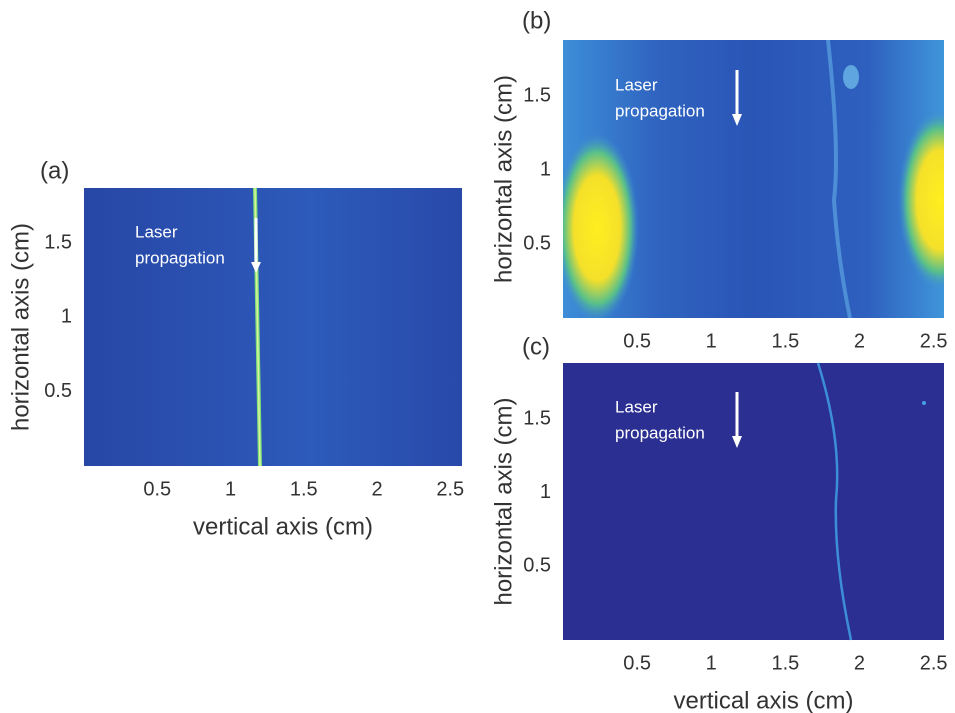 The image size is (955, 713). What do you see at coordinates (536, 346) in the screenshot?
I see `panel-label: (c)` at bounding box center [536, 346].